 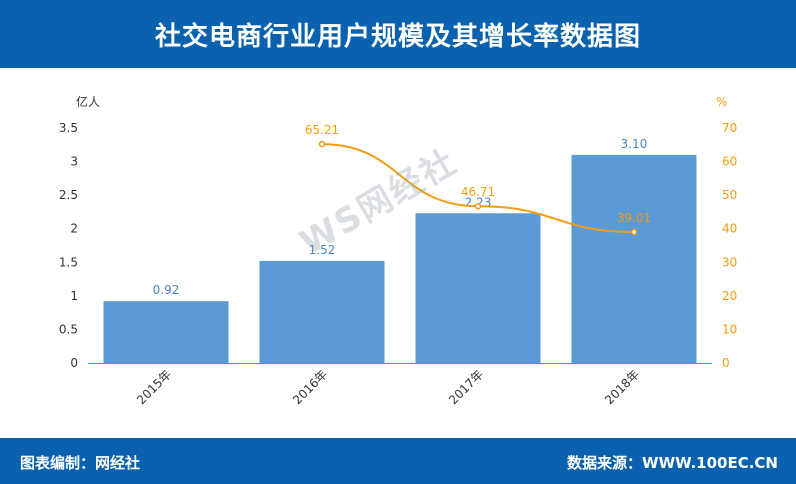 I want to click on footer-credit: 图表编制：网经社, so click(x=80, y=463).